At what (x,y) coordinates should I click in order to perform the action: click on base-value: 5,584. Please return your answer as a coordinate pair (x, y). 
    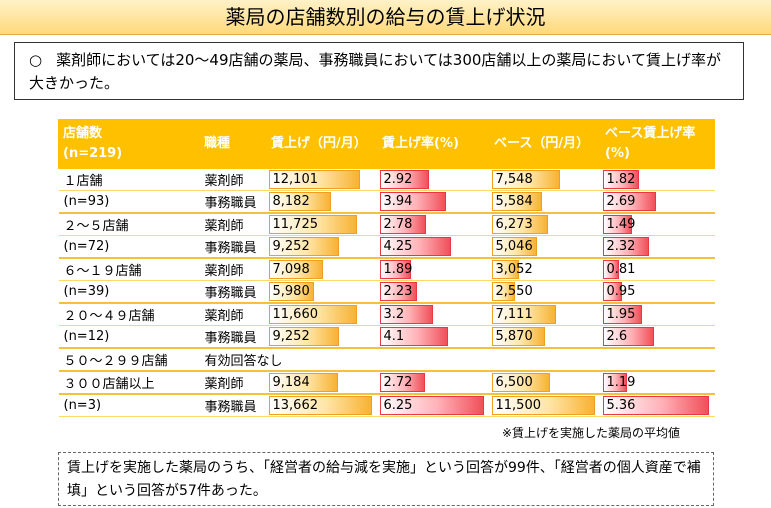
    Looking at the image, I should click on (514, 201).